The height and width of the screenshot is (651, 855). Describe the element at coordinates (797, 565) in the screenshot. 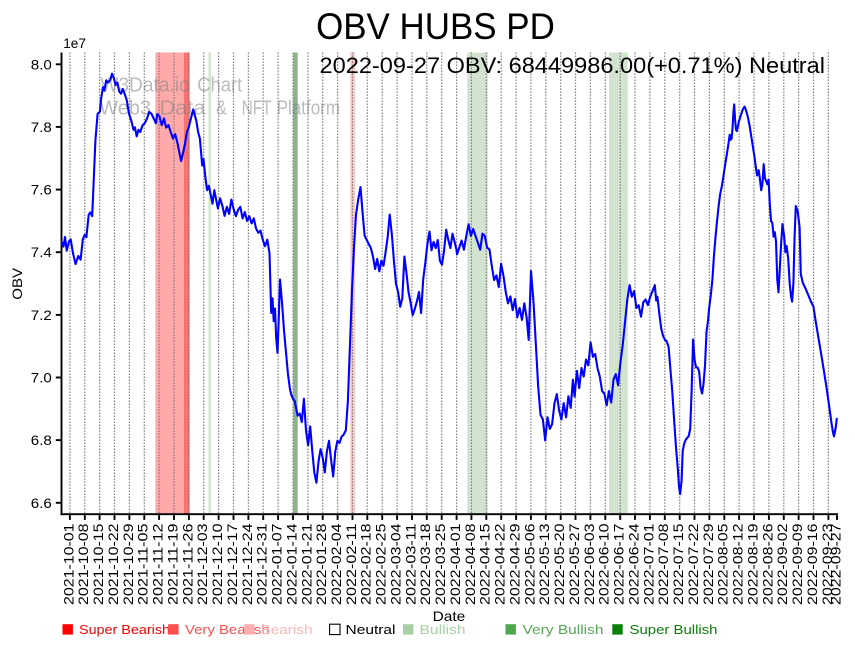

I see `svg-text: 2022-09-09` at that location.